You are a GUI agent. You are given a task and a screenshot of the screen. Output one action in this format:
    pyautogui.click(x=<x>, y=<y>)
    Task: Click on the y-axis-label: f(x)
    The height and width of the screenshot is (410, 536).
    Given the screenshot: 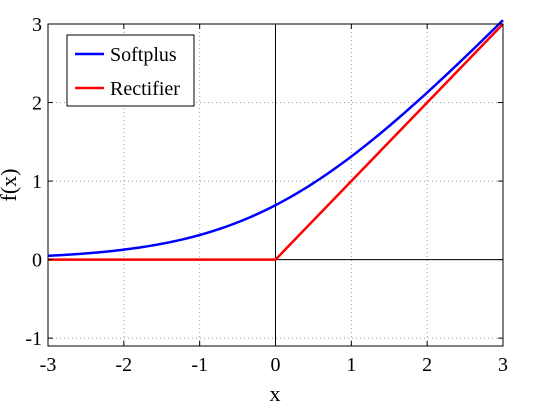 What is the action you would take?
    pyautogui.click(x=10, y=185)
    